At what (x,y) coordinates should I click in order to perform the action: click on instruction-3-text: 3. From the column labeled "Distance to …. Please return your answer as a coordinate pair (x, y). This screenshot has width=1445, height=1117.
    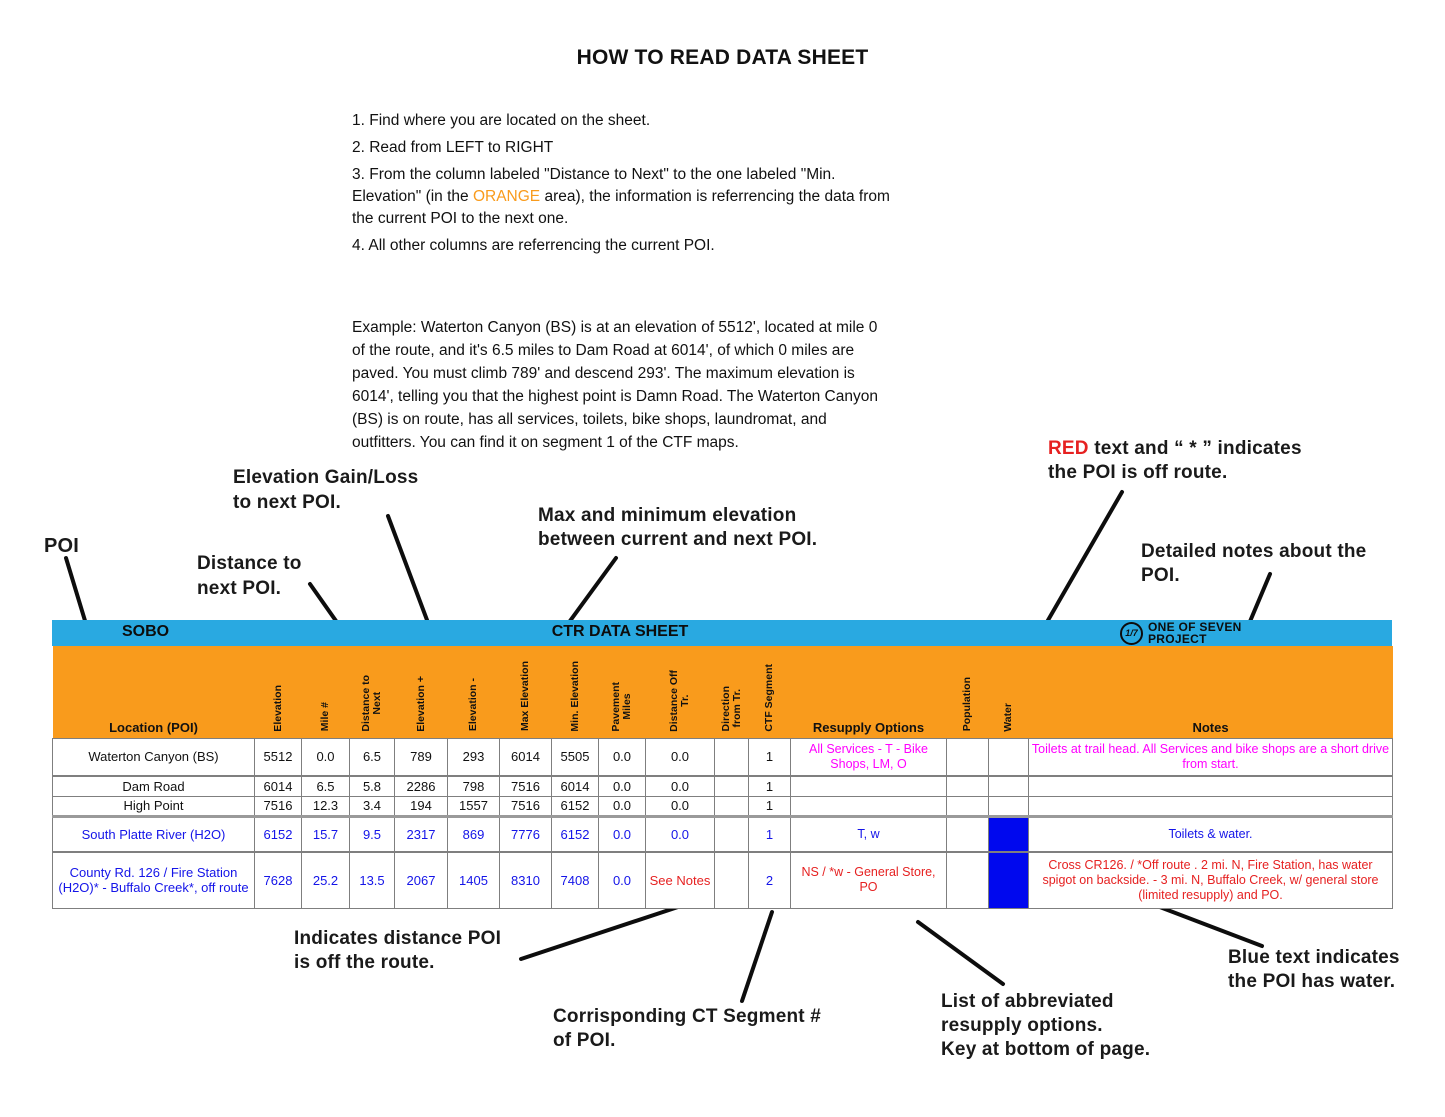
    Looking at the image, I should click on (594, 185).